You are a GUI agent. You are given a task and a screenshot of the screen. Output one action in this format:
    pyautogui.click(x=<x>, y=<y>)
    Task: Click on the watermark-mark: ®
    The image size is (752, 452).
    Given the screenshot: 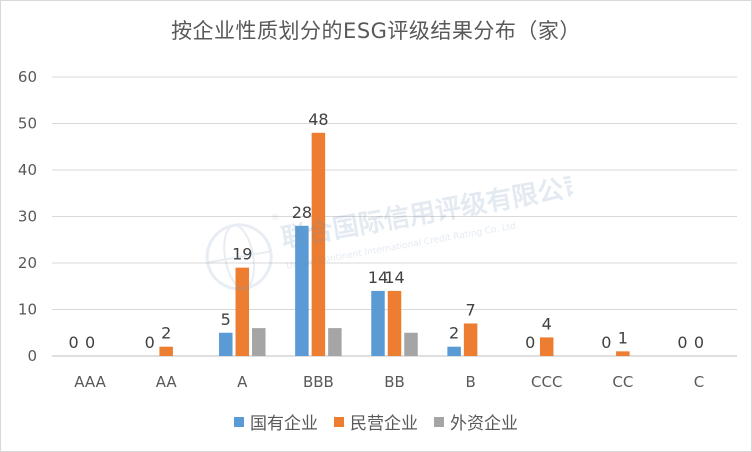 What is the action you would take?
    pyautogui.click(x=275, y=217)
    